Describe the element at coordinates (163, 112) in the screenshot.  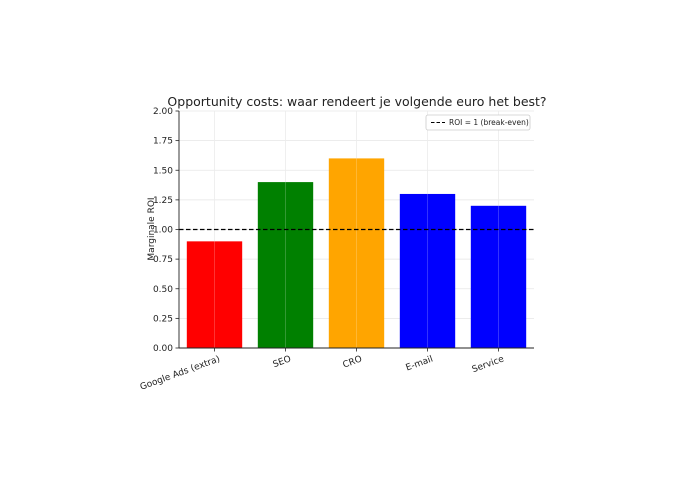
I see `y-tick-label: 2.00` at that location.